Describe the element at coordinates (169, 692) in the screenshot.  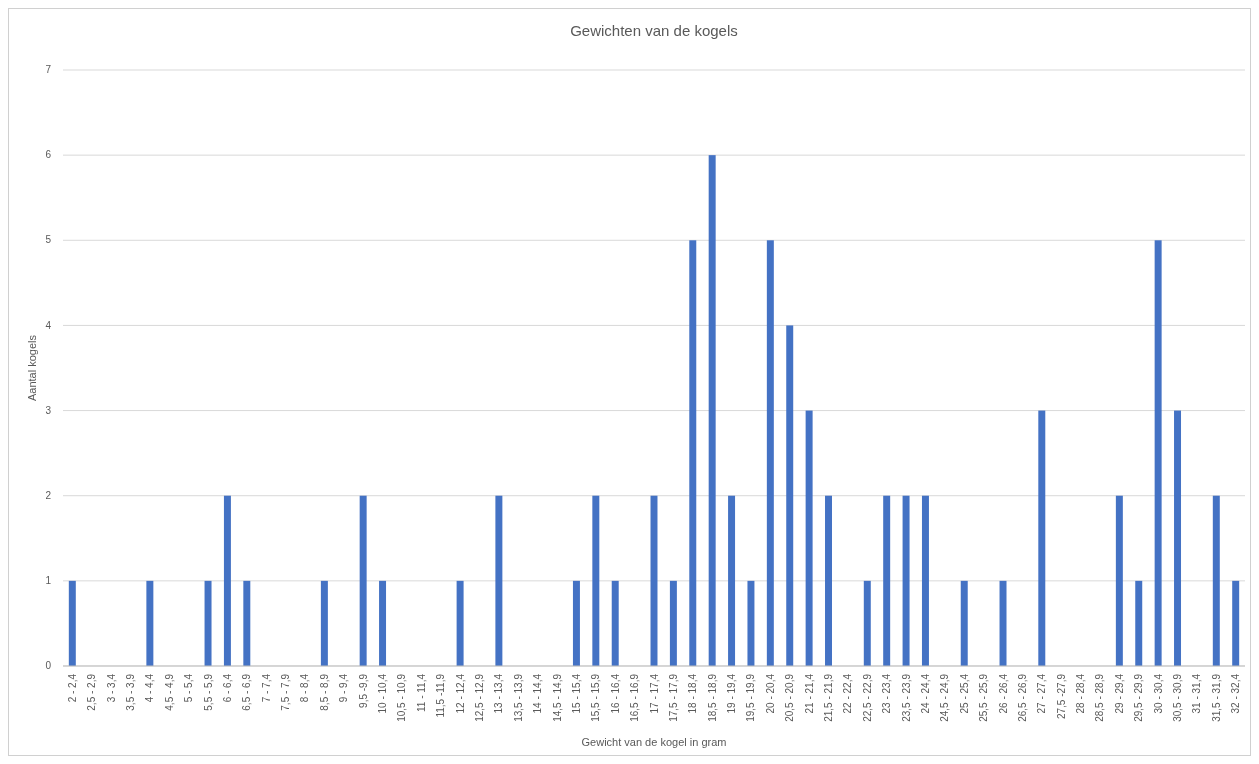
I see `x-tick-label: 4,5 - 4,9` at that location.